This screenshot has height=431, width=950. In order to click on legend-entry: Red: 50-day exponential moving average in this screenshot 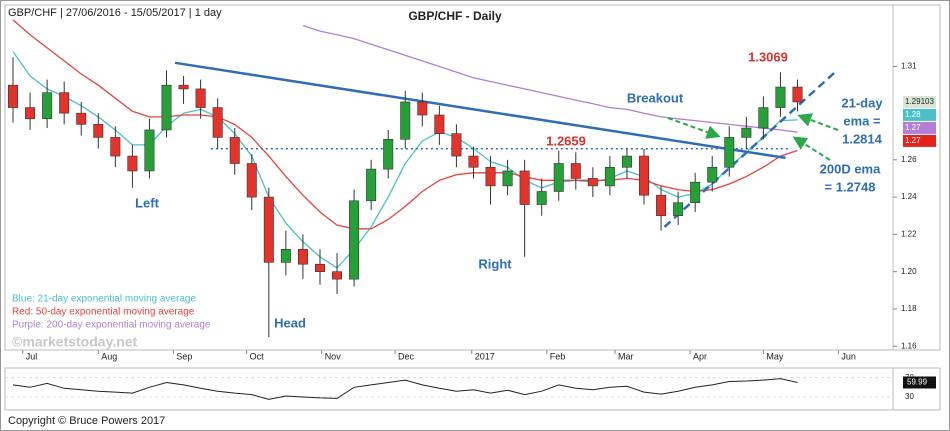, I will do `click(103, 312)`.